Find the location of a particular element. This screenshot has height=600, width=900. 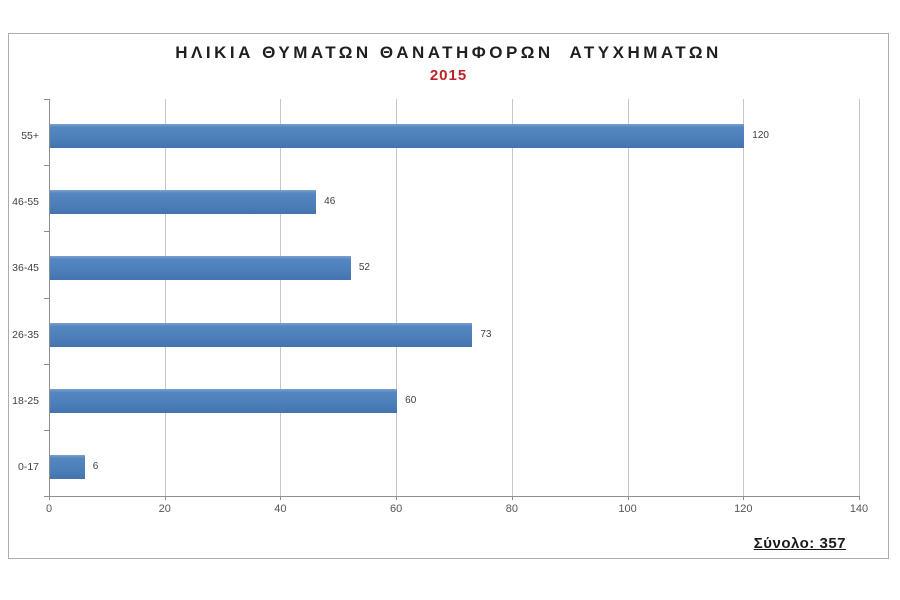

category-label-55+: 55+ is located at coordinates (30, 136).